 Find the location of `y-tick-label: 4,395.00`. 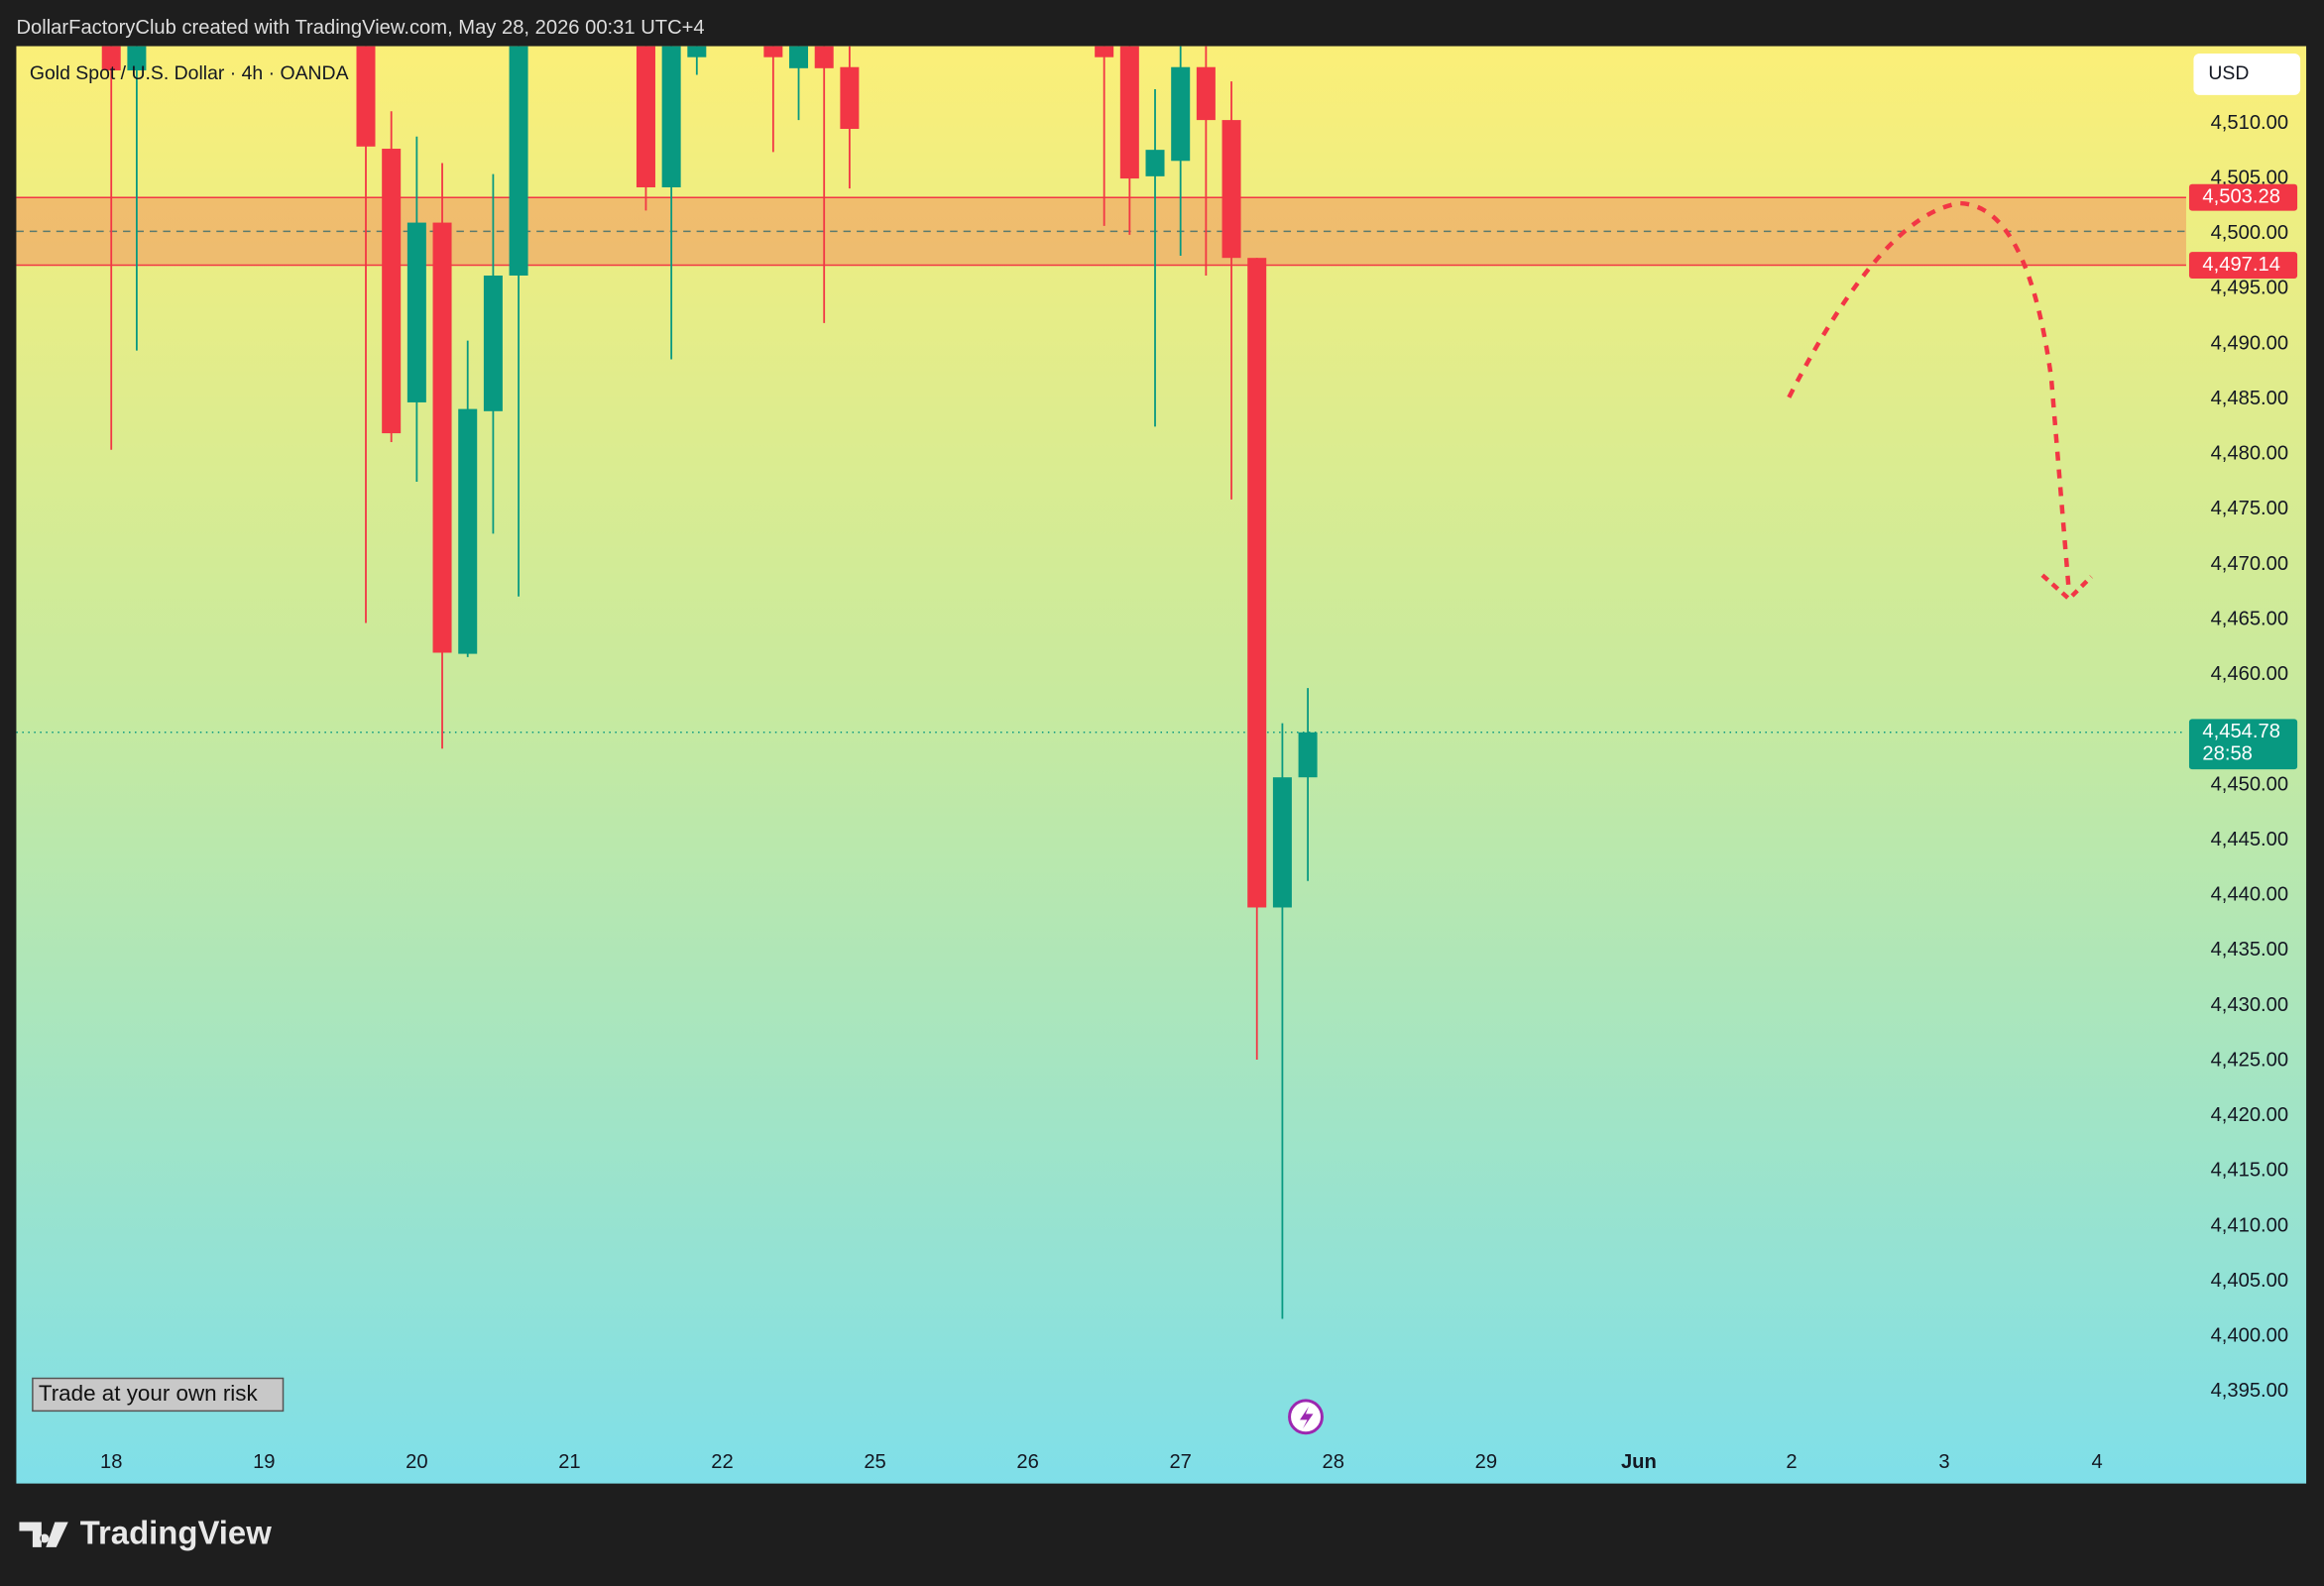

y-tick-label: 4,395.00 is located at coordinates (2250, 1391).